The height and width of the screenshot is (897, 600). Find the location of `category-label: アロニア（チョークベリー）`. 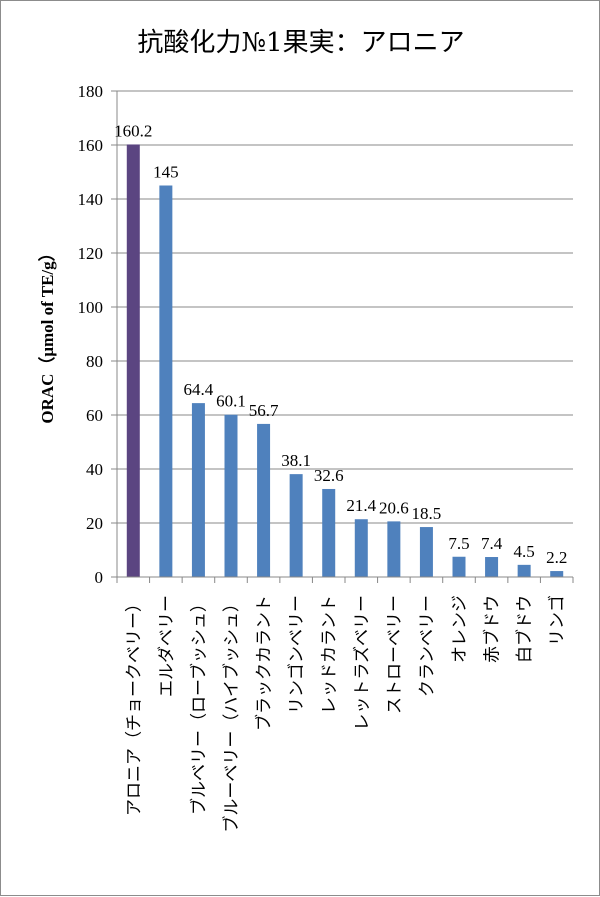

category-label: アロニア（チョークベリー） is located at coordinates (134, 705).